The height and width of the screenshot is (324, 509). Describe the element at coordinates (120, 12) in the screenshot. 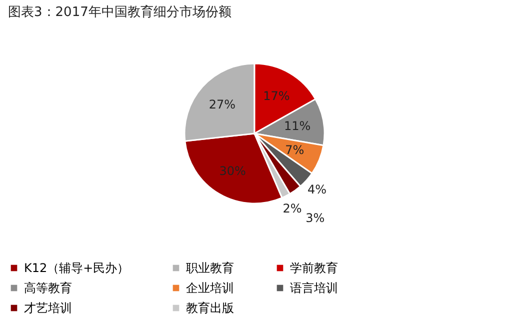

I see `chart-title: 图表3：2017年中国教育细分市场份额` at that location.